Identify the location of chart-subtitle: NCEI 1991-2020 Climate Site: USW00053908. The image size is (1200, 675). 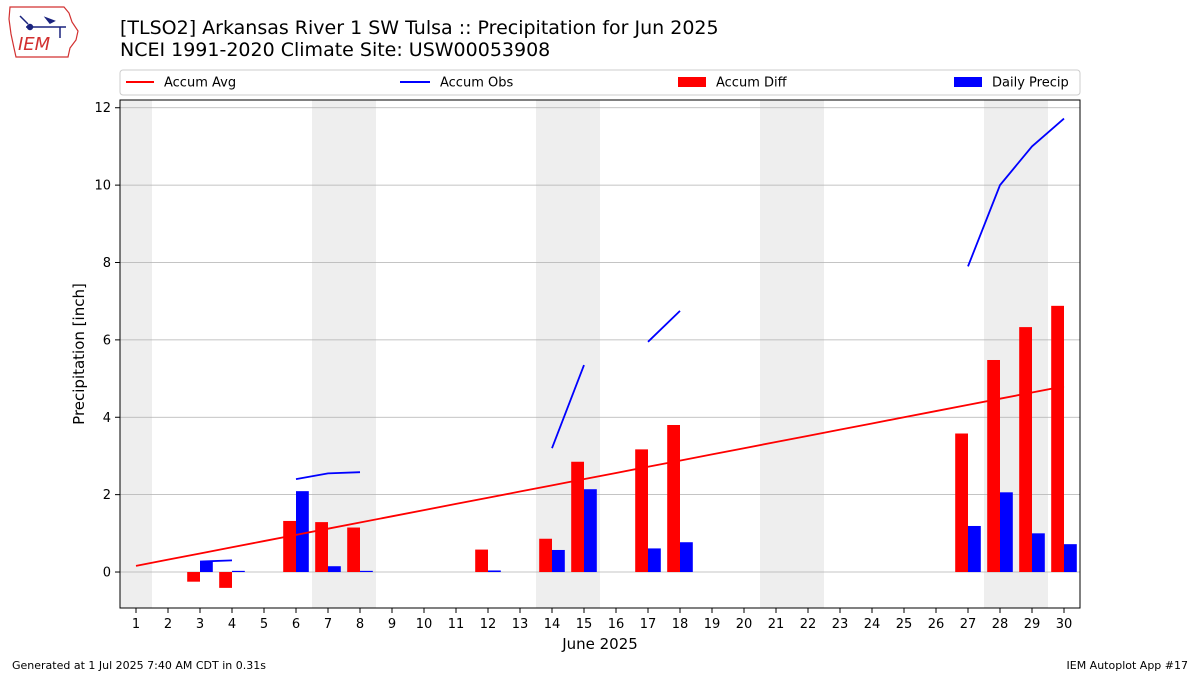
(335, 50).